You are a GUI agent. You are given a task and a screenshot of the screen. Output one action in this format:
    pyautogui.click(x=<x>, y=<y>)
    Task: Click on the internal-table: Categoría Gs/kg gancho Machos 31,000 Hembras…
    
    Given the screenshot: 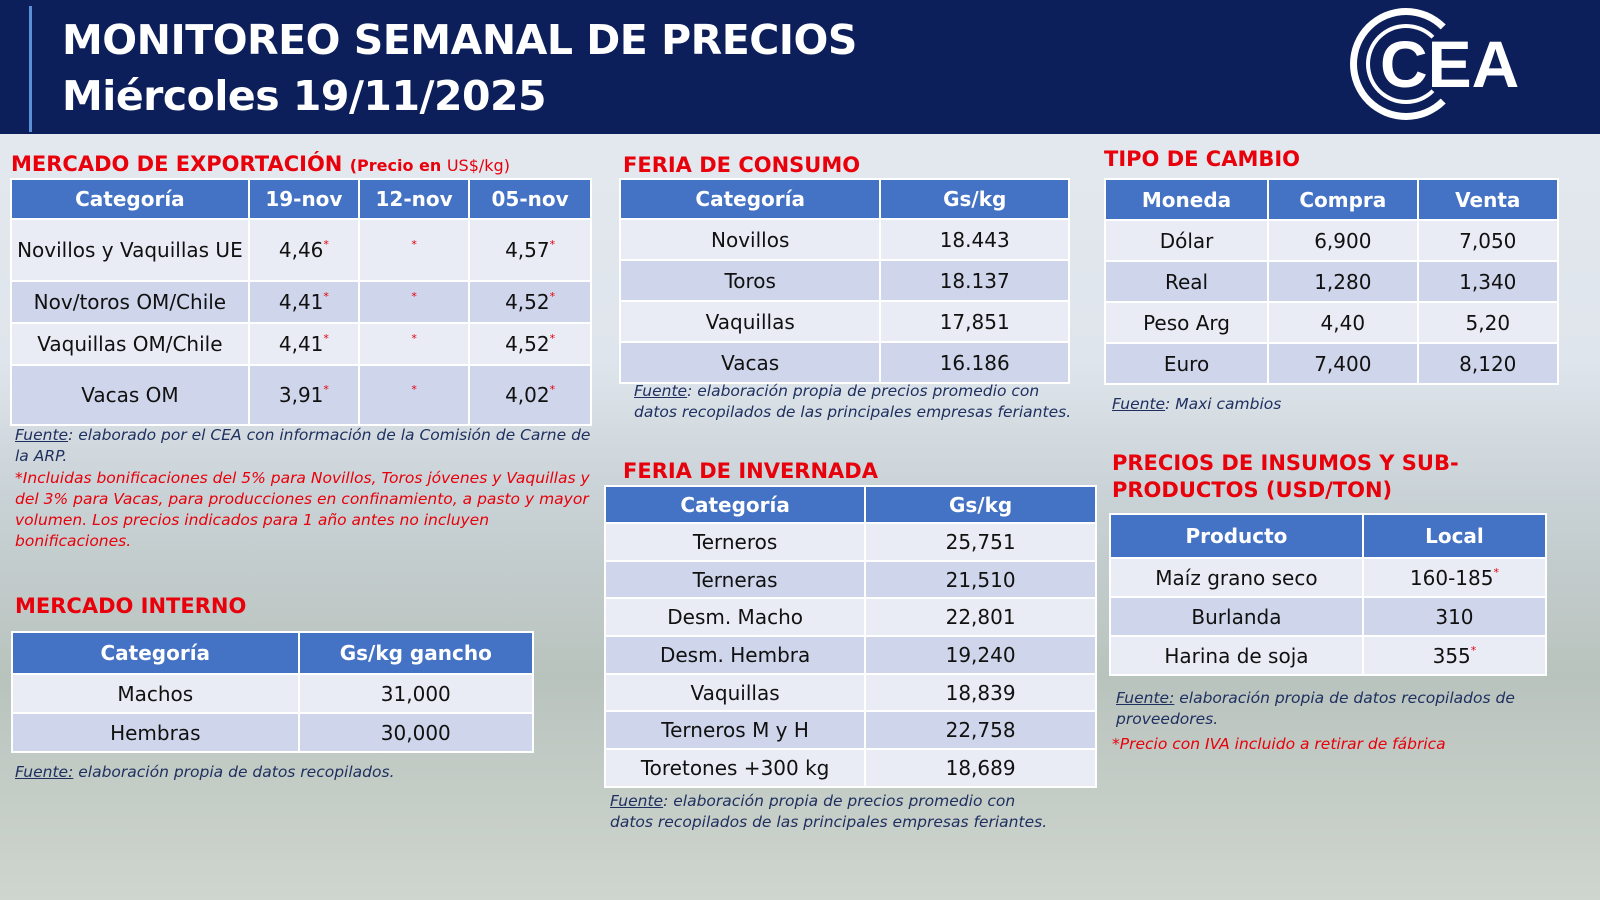 What is the action you would take?
    pyautogui.click(x=273, y=692)
    